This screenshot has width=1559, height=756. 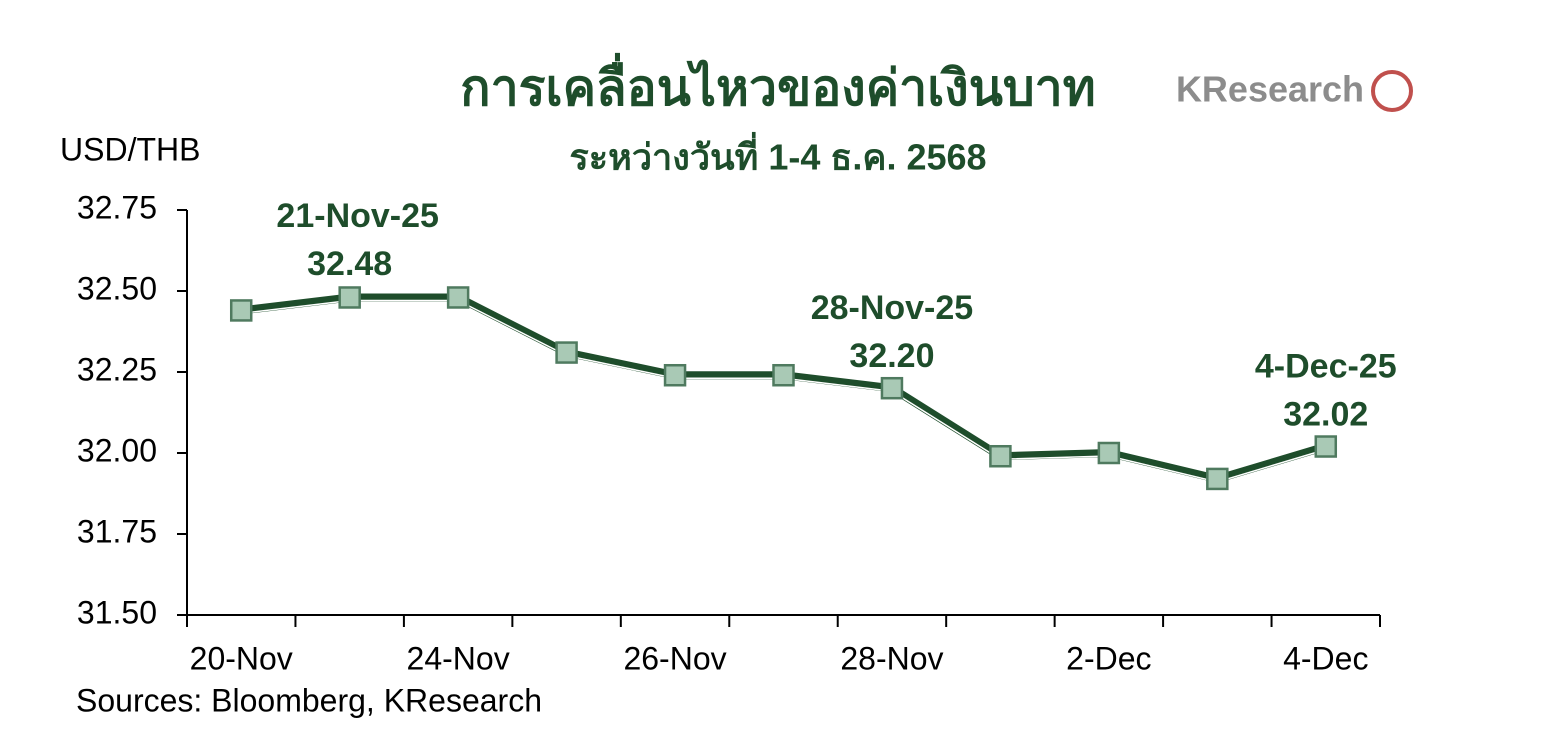 What do you see at coordinates (357, 216) in the screenshot?
I see `annotation: 21-Nov-25` at bounding box center [357, 216].